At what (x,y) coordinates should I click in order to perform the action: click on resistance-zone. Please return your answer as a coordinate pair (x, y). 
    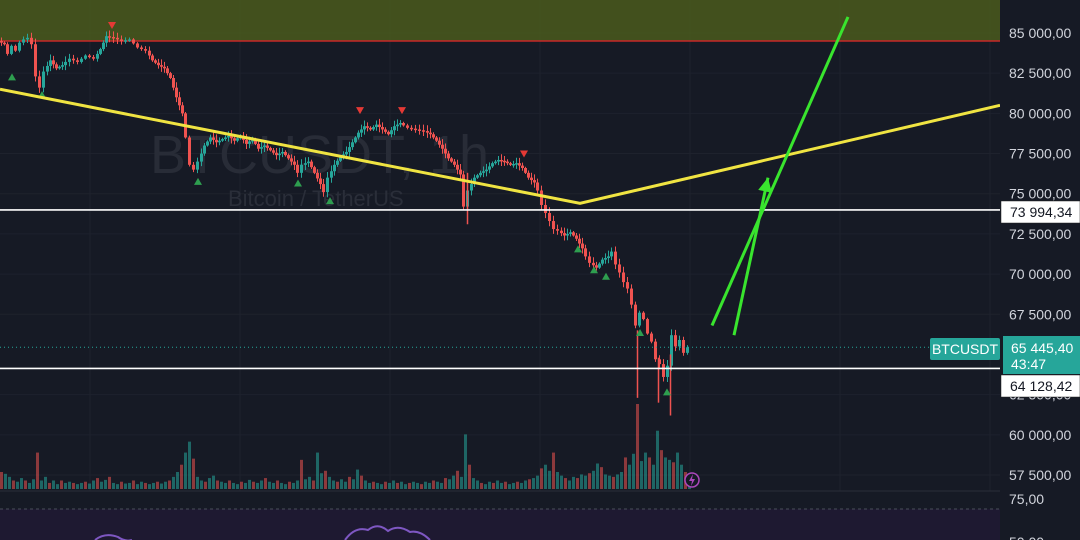
    Looking at the image, I should click on (500, 21).